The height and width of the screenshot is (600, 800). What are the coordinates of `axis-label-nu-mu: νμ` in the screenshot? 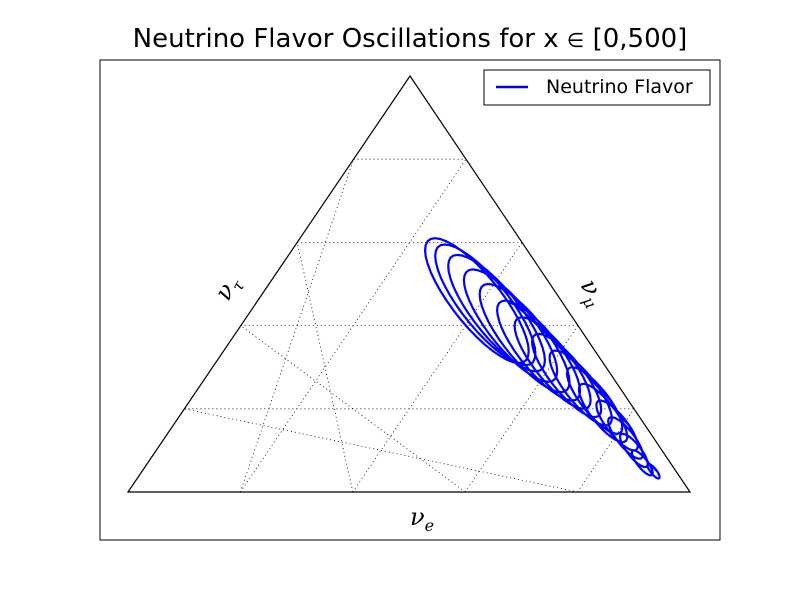 It's located at (591, 293).